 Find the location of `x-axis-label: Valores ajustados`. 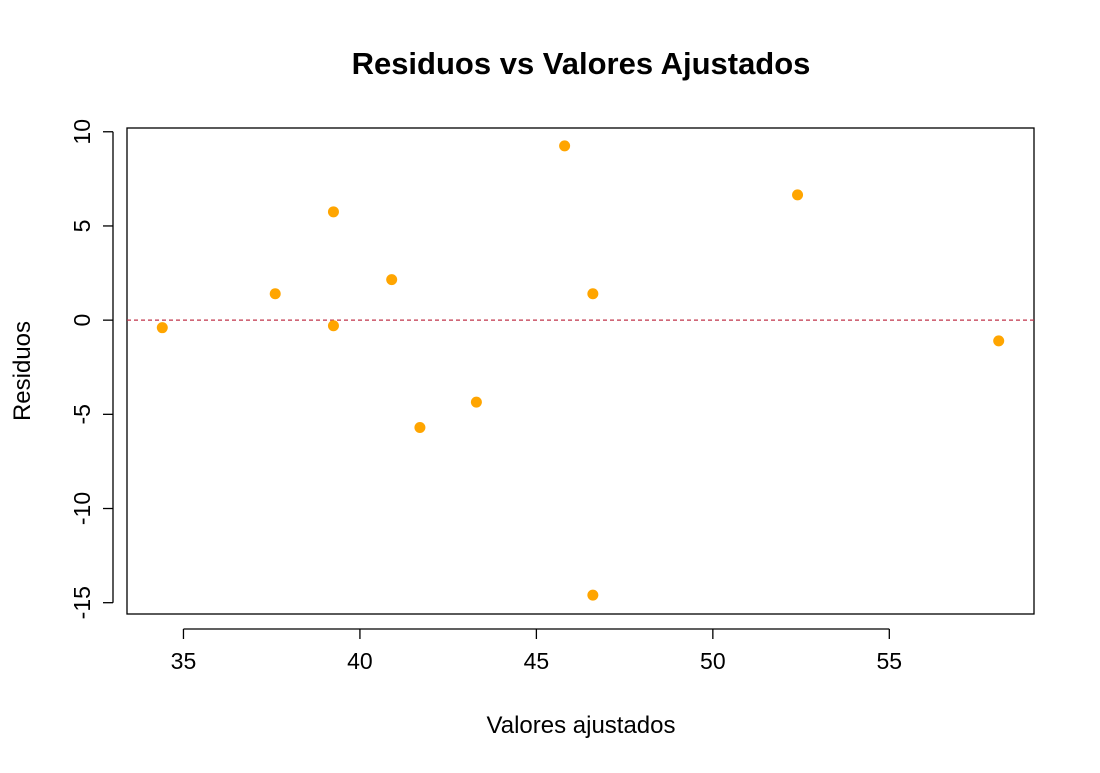

x-axis-label: Valores ajustados is located at coordinates (581, 725).